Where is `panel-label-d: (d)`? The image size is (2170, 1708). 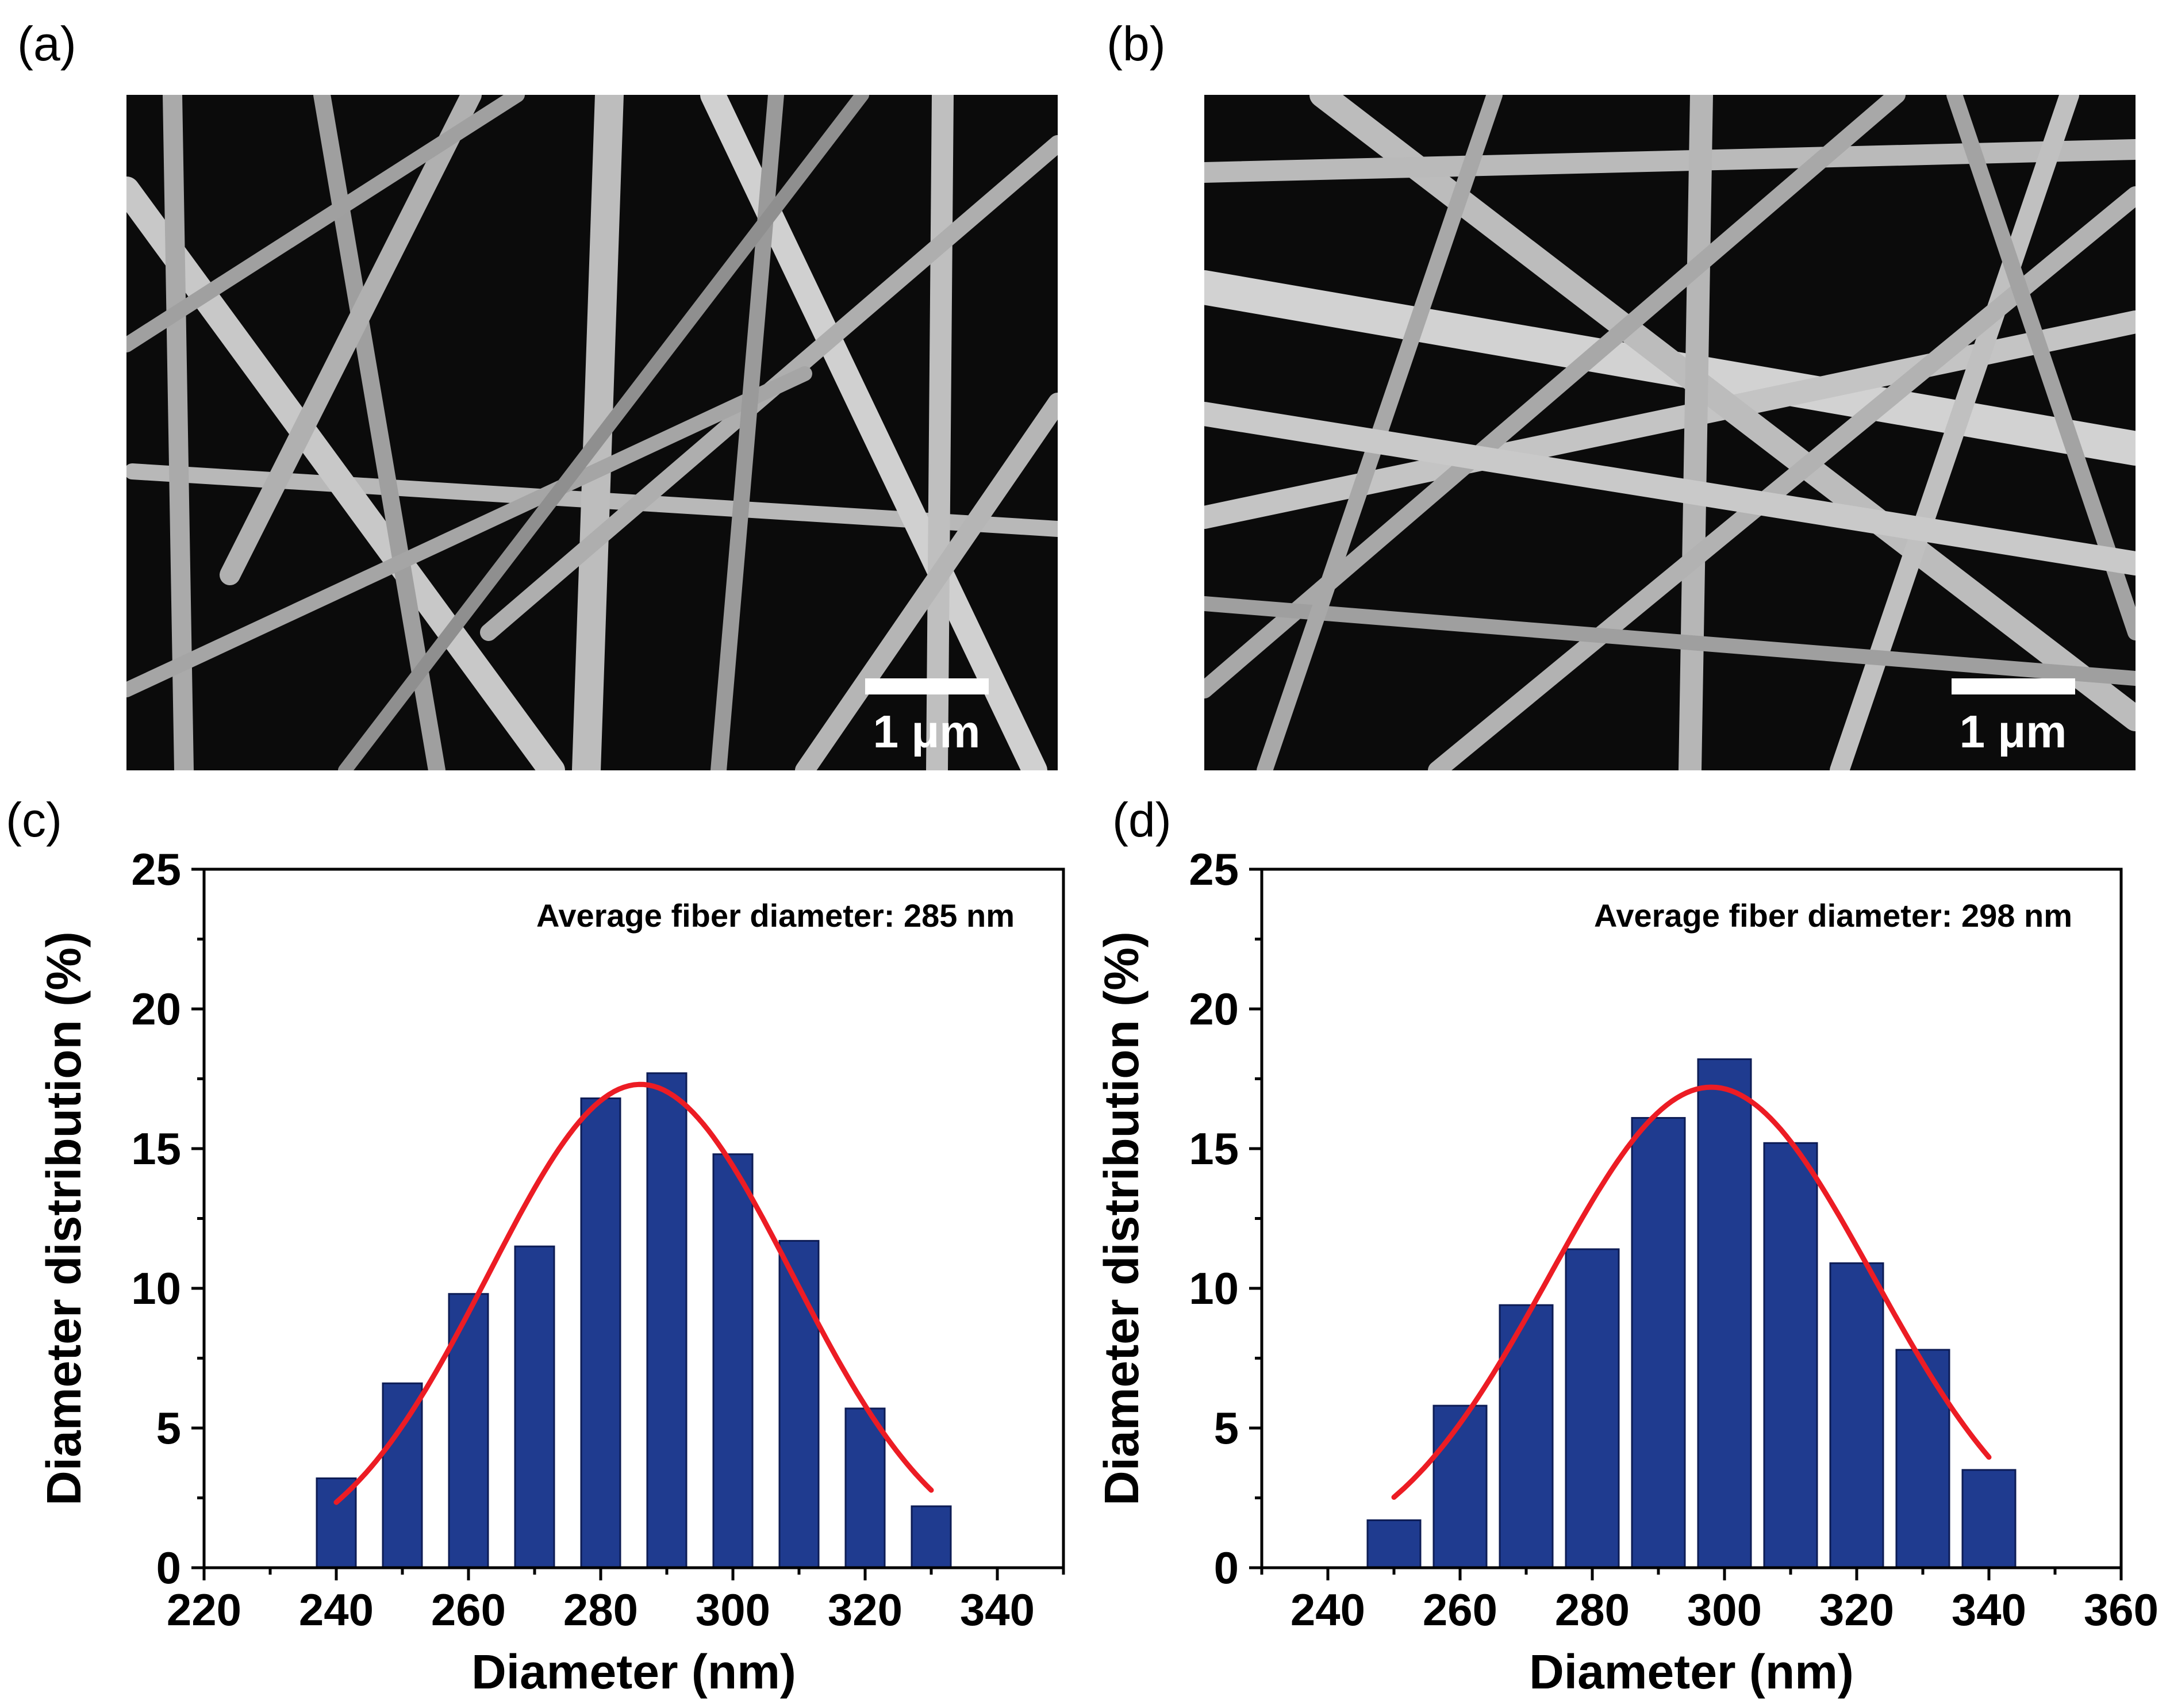 panel-label-d: (d) is located at coordinates (1142, 820).